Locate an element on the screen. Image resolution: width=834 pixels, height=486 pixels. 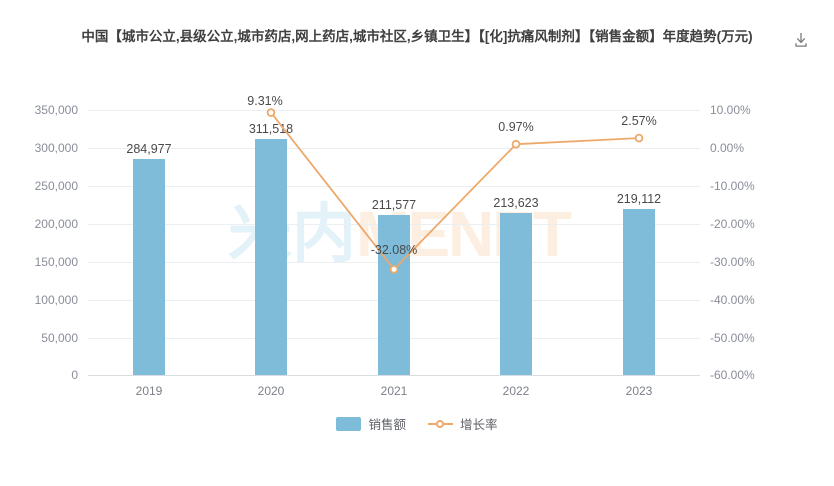
y-left-tick: 100,000 is located at coordinates (56, 300).